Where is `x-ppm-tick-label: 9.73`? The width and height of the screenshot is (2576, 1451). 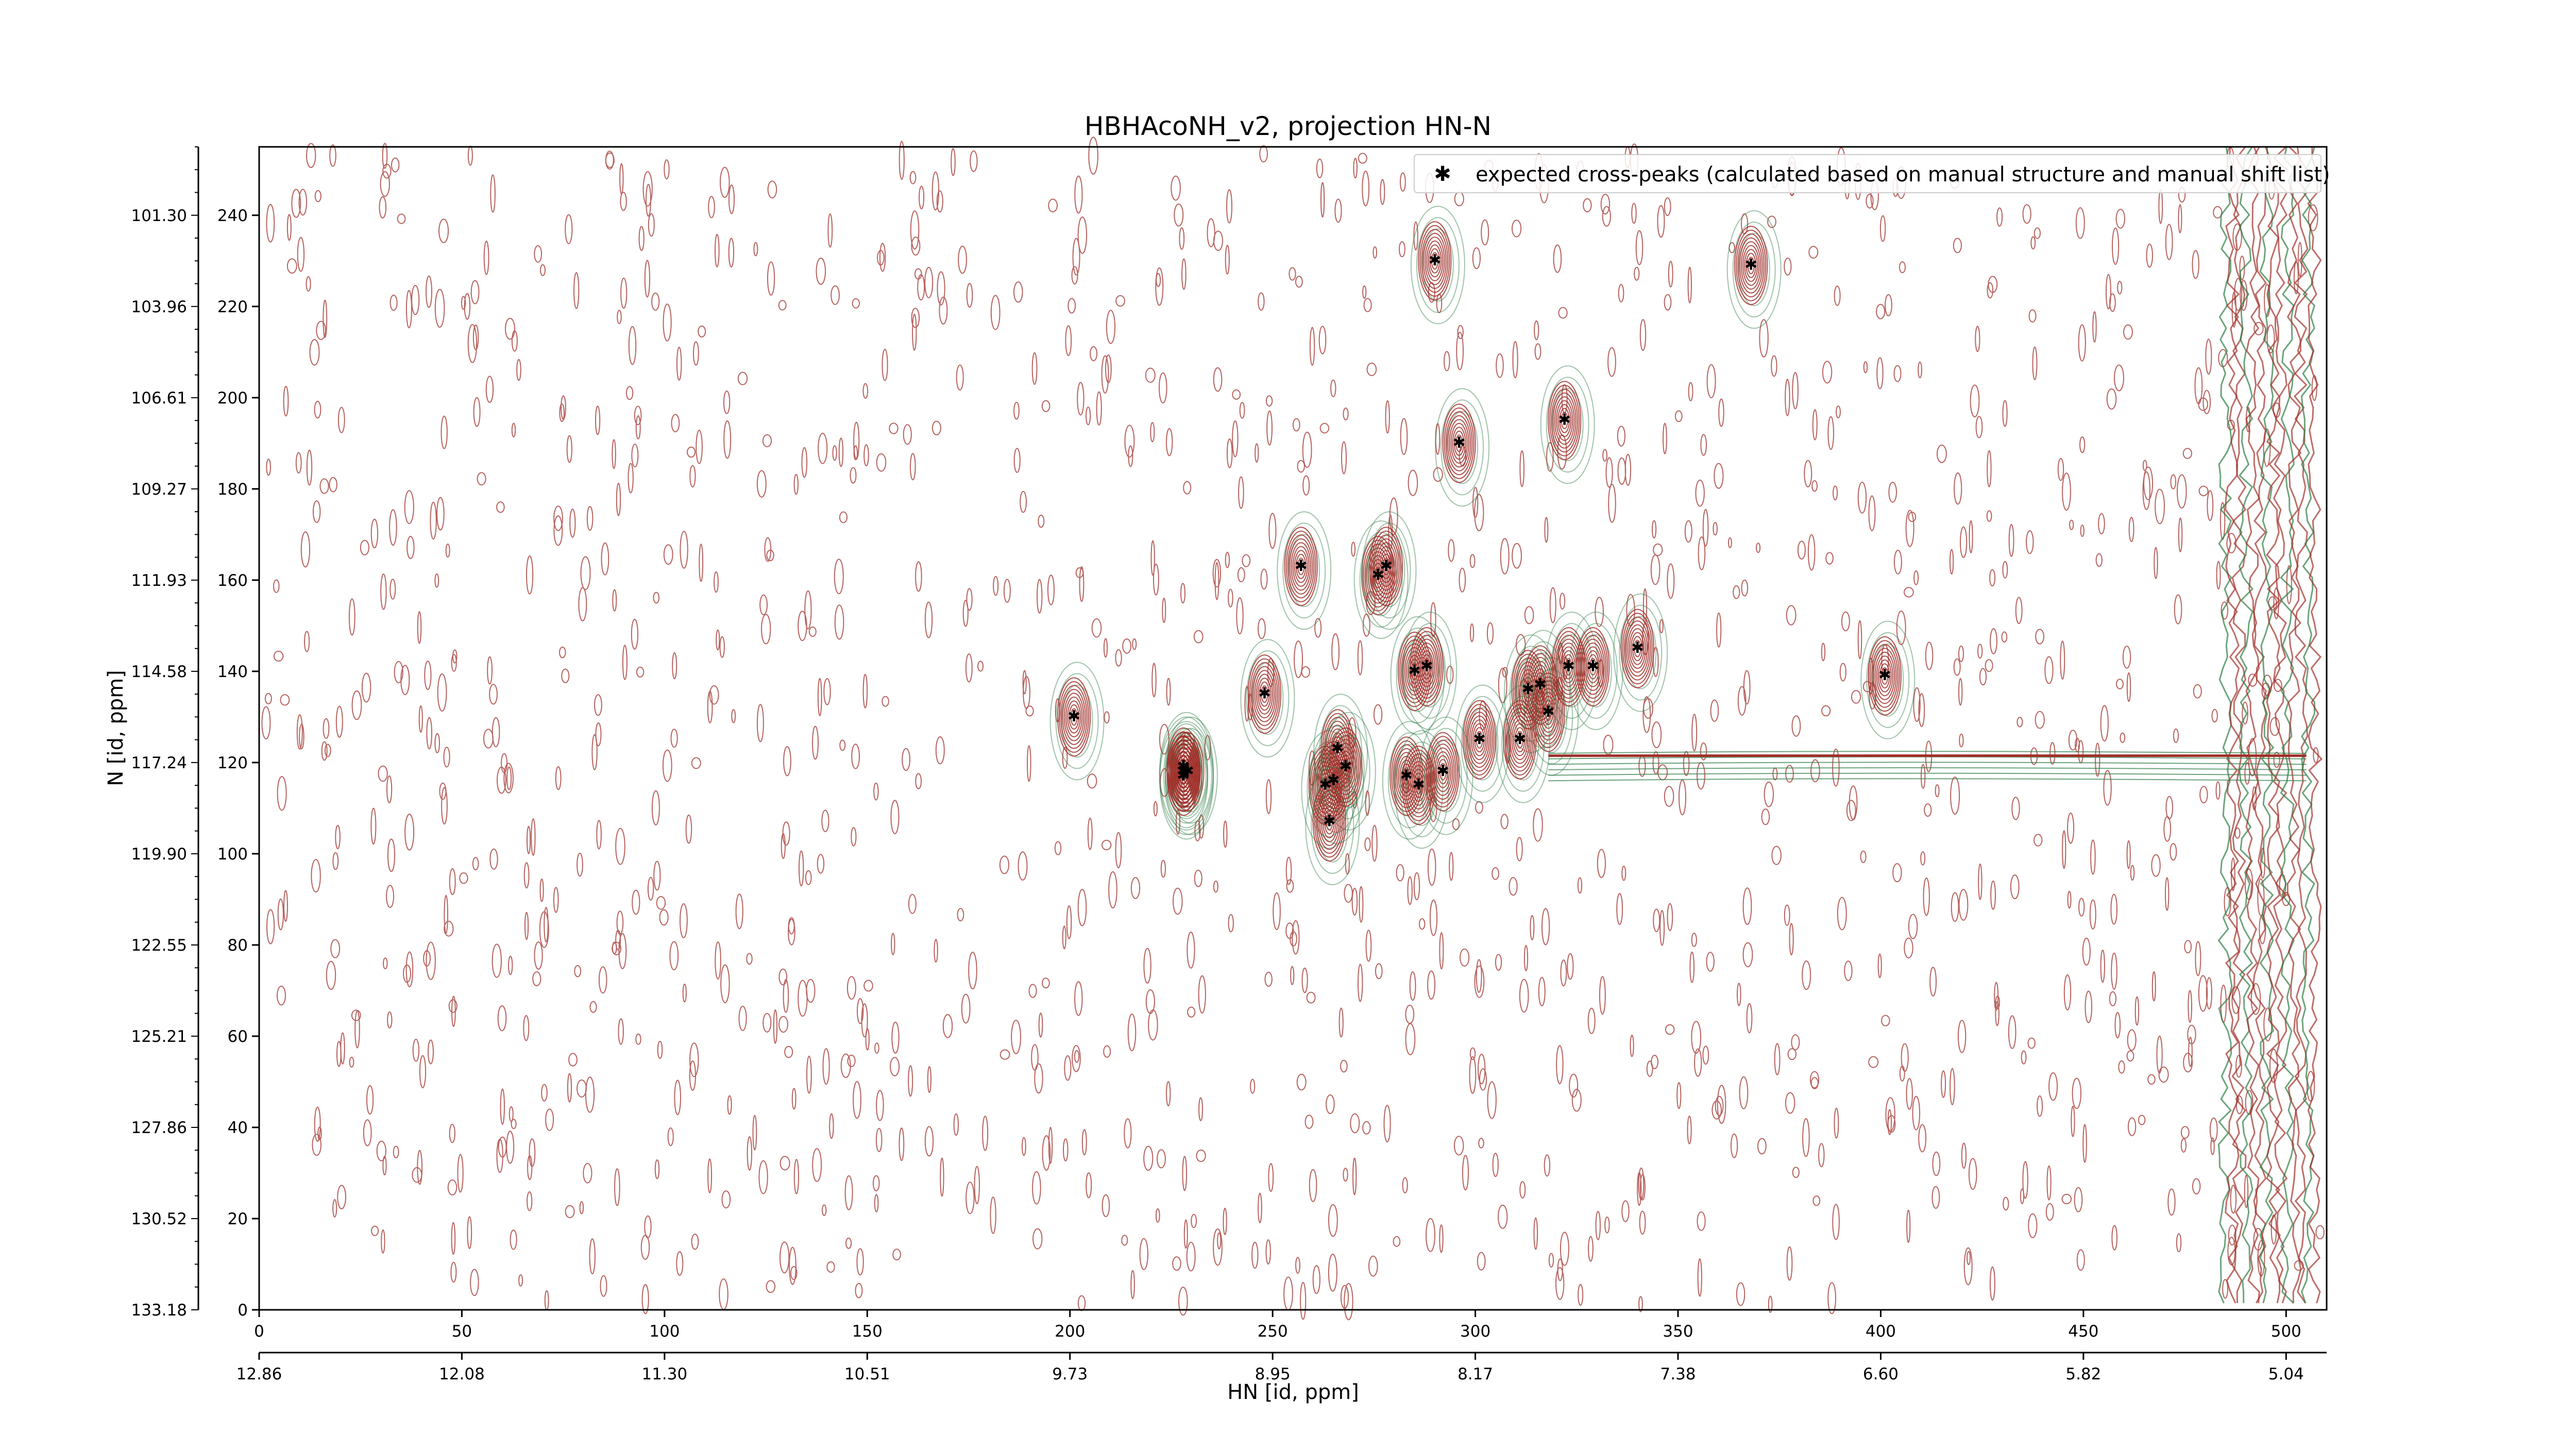
x-ppm-tick-label: 9.73 is located at coordinates (1070, 1374).